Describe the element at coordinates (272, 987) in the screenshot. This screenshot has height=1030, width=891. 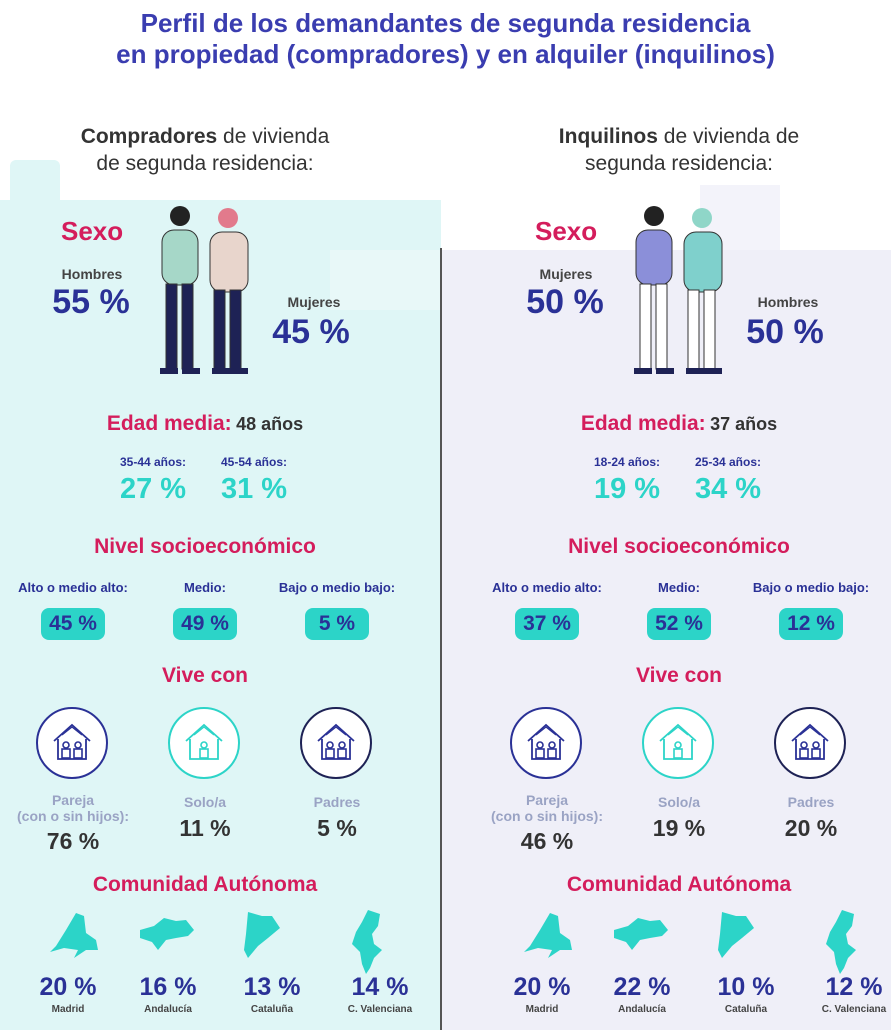
I see `region-value: 13 %` at that location.